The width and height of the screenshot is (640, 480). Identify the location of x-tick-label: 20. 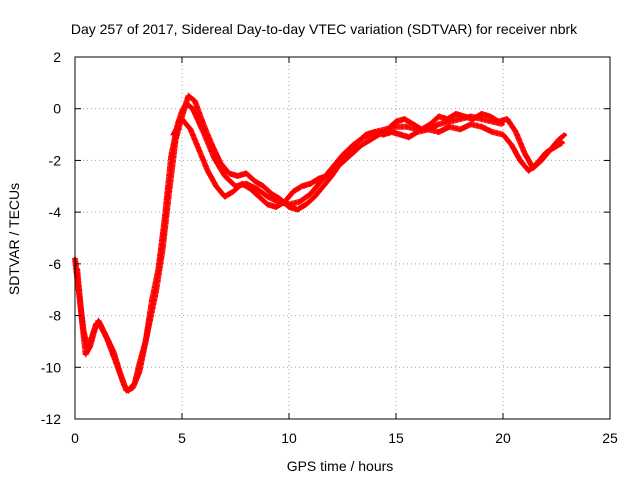
(503, 438).